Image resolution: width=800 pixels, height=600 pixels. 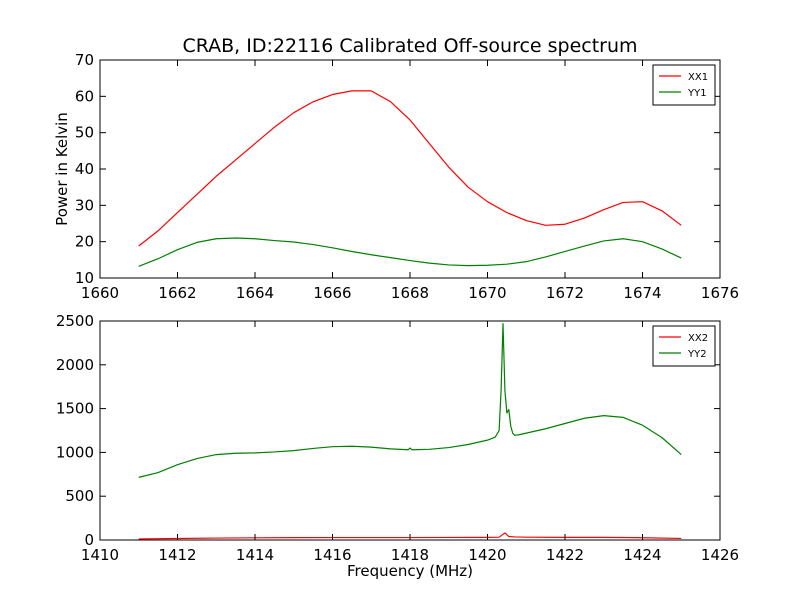 I want to click on x-tick-label: 1676, so click(x=720, y=293).